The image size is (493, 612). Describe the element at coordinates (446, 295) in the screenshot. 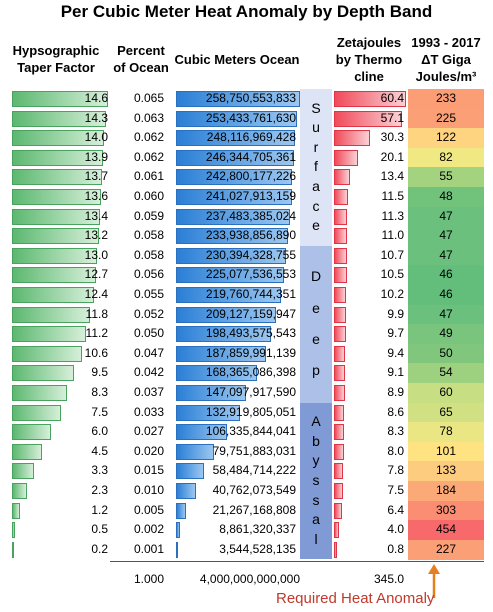

I see `gigajoules-cell: 46` at that location.